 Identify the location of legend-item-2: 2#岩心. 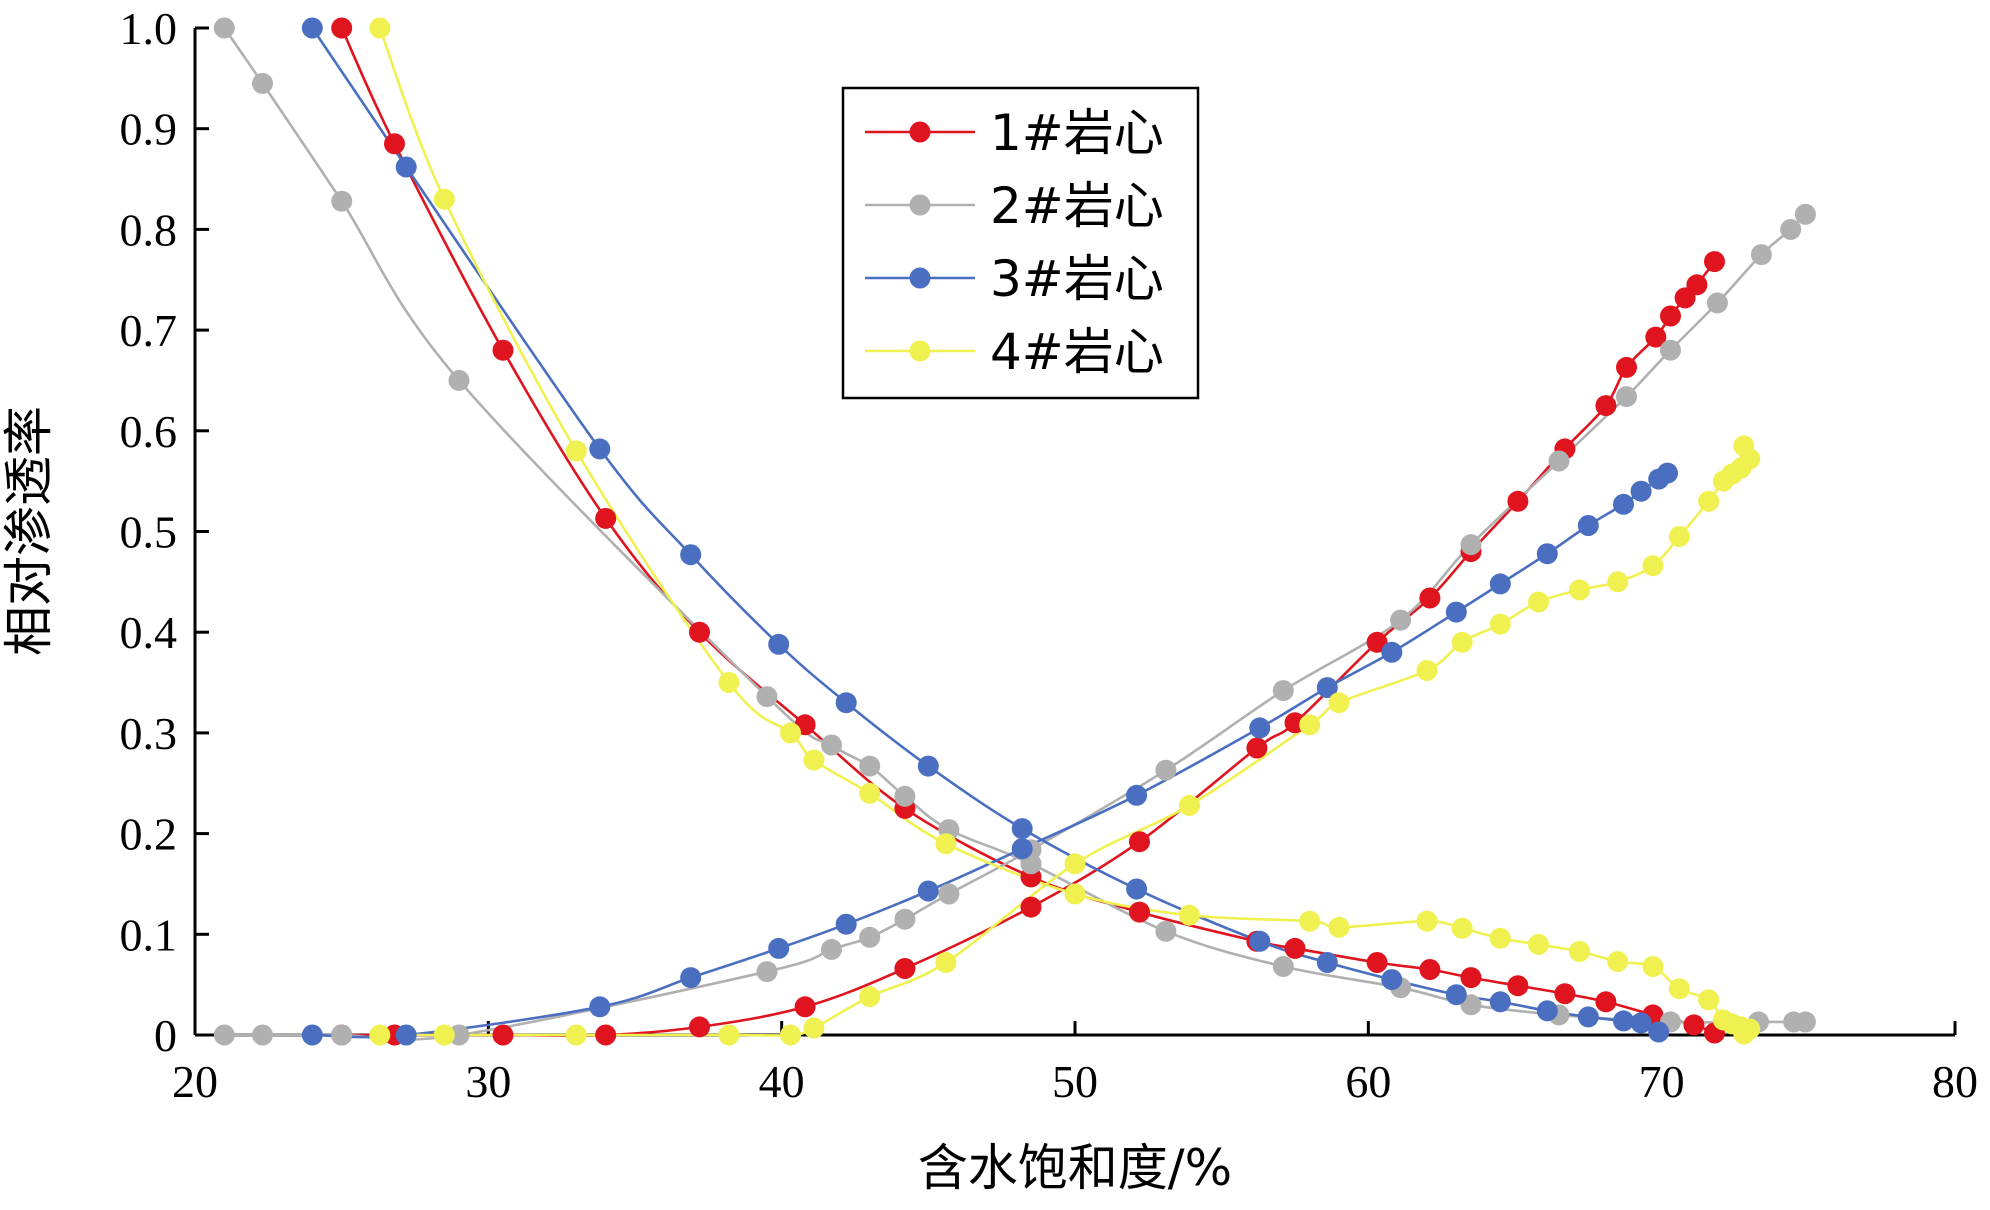
(1014, 206).